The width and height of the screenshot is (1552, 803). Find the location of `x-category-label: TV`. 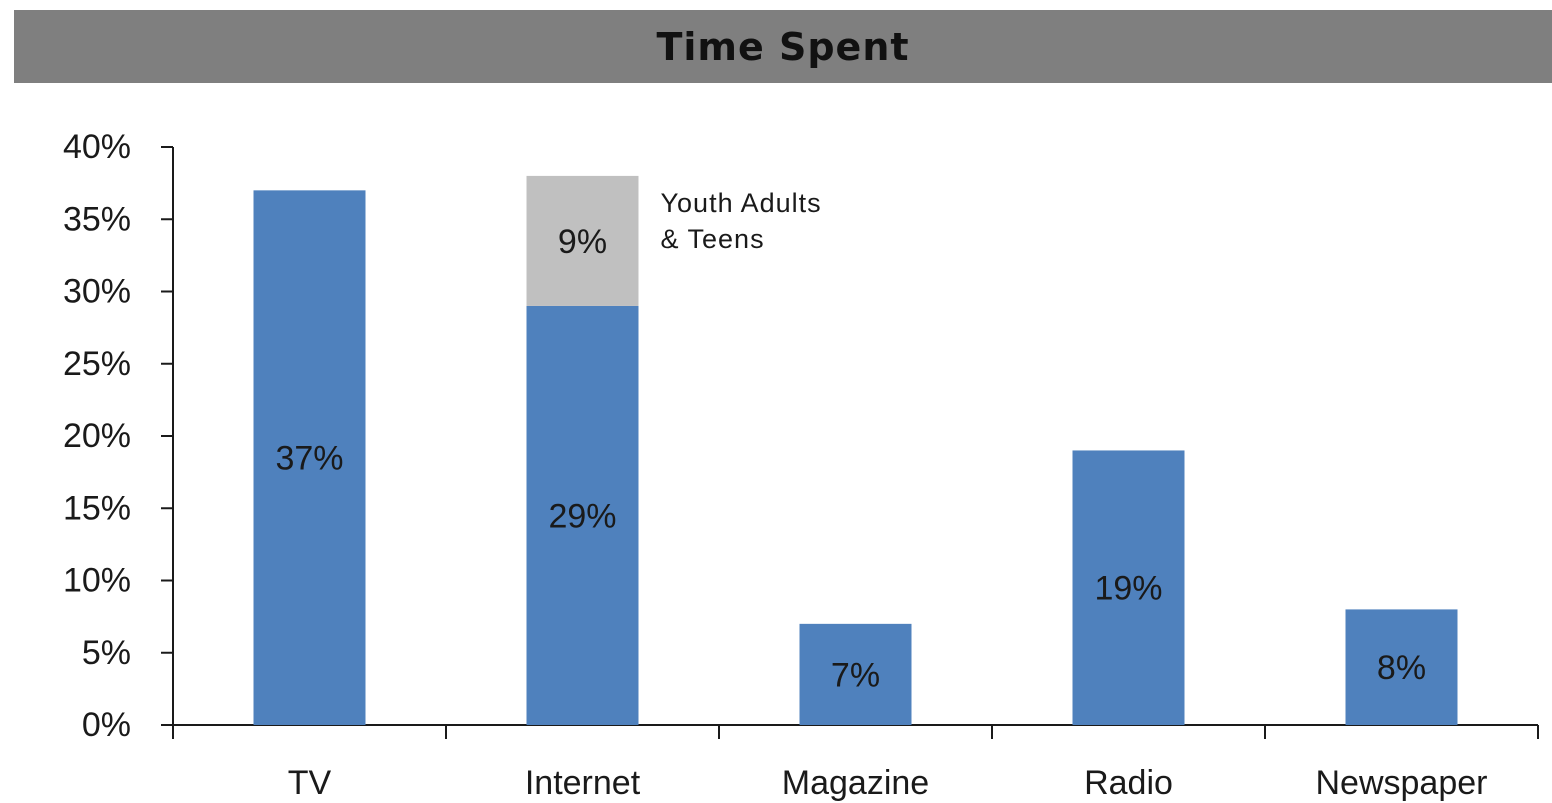

x-category-label: TV is located at coordinates (310, 783).